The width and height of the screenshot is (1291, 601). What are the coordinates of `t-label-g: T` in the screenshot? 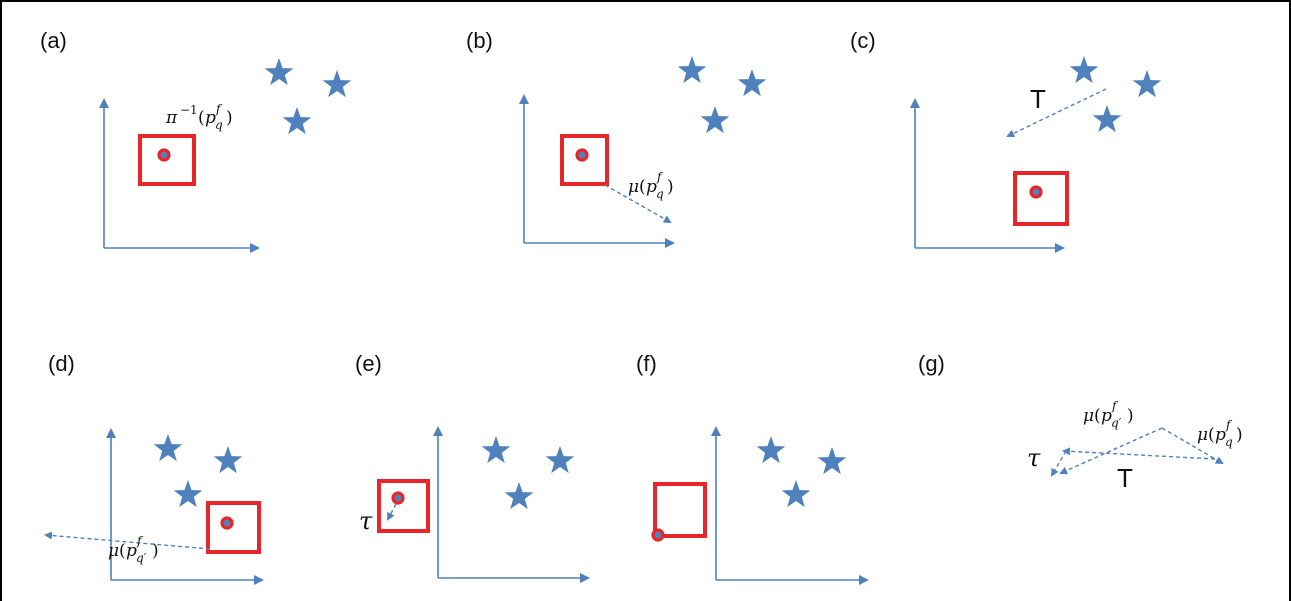 It's located at (1125, 478).